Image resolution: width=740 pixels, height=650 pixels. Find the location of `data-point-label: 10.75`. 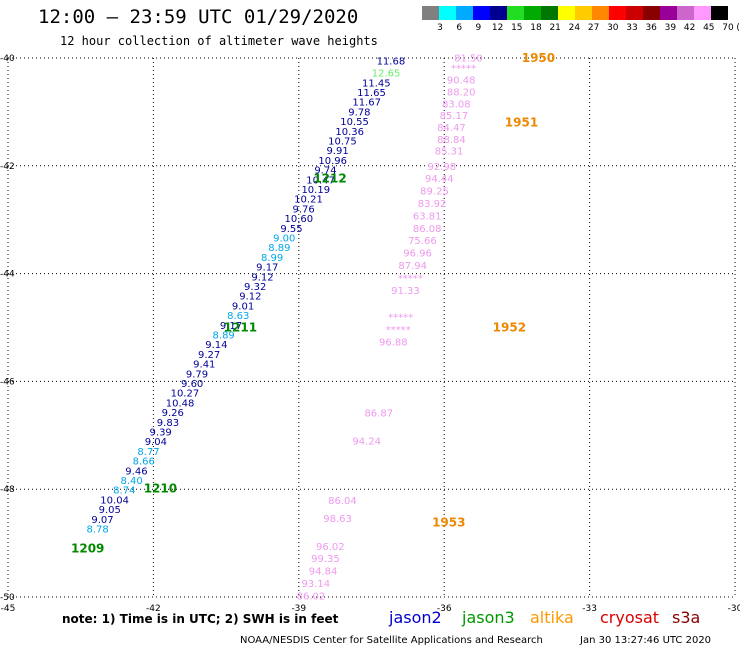

data-point-label: 10.75 is located at coordinates (342, 141).